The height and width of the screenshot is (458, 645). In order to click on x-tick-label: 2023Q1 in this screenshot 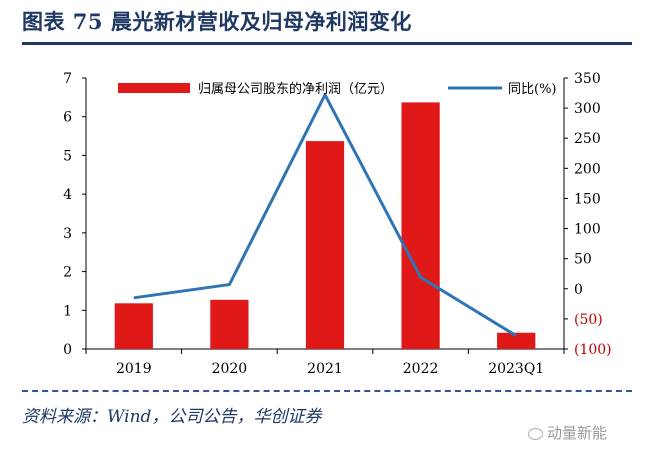, I will do `click(516, 369)`.